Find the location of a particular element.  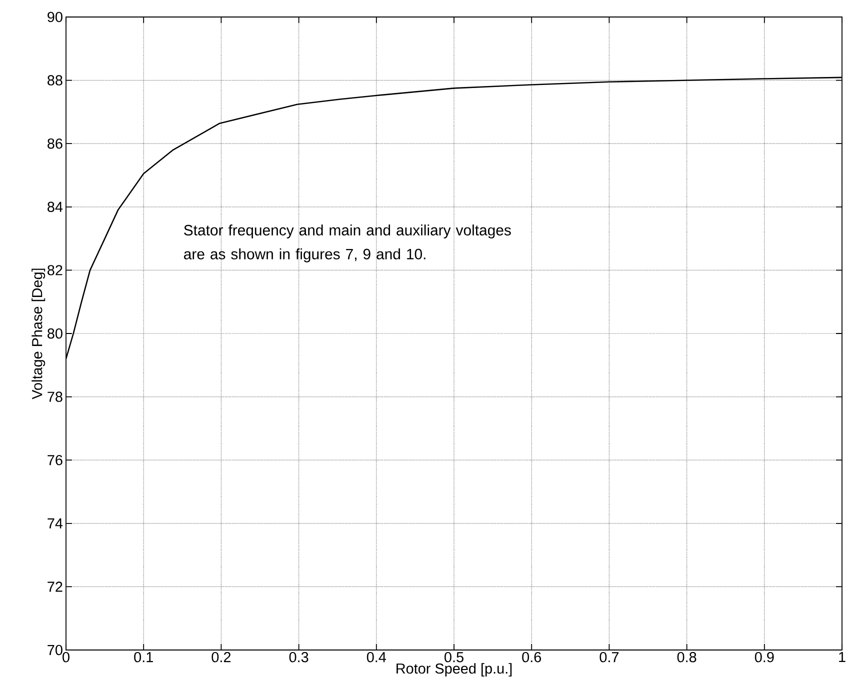

x-tick-label: 0 is located at coordinates (66, 657).